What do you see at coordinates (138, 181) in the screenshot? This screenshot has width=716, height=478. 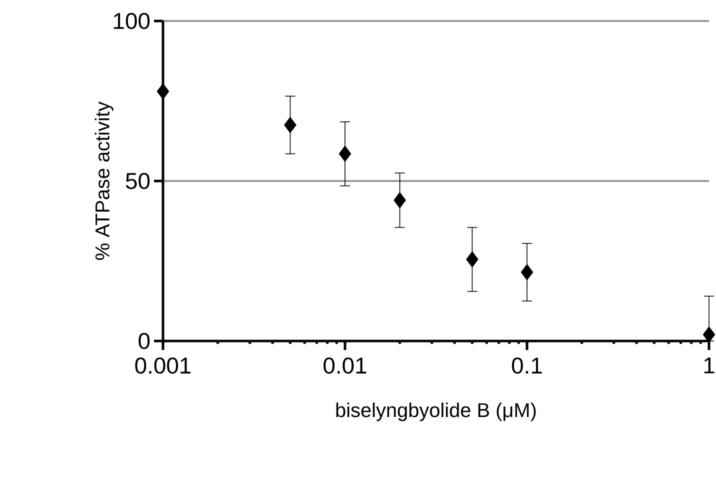 I see `y-tick-label: 50` at bounding box center [138, 181].